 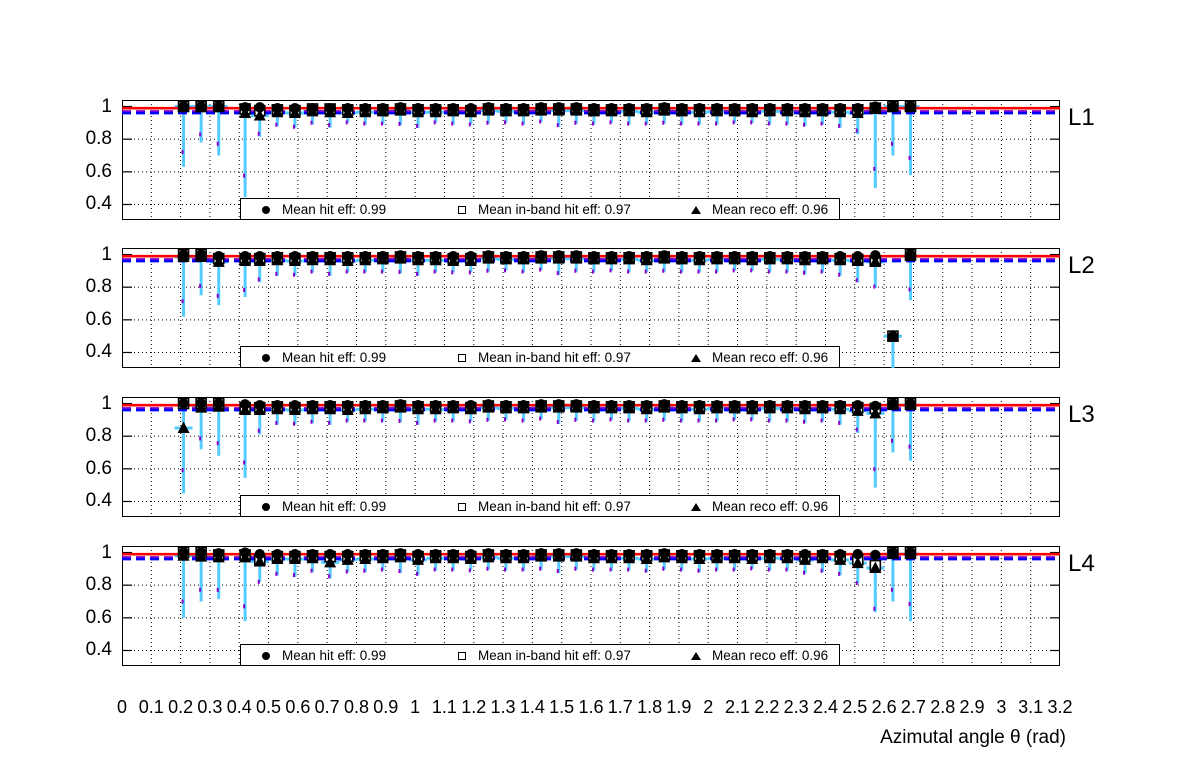 I want to click on x-tick-label: 2.8, so click(x=943, y=707).